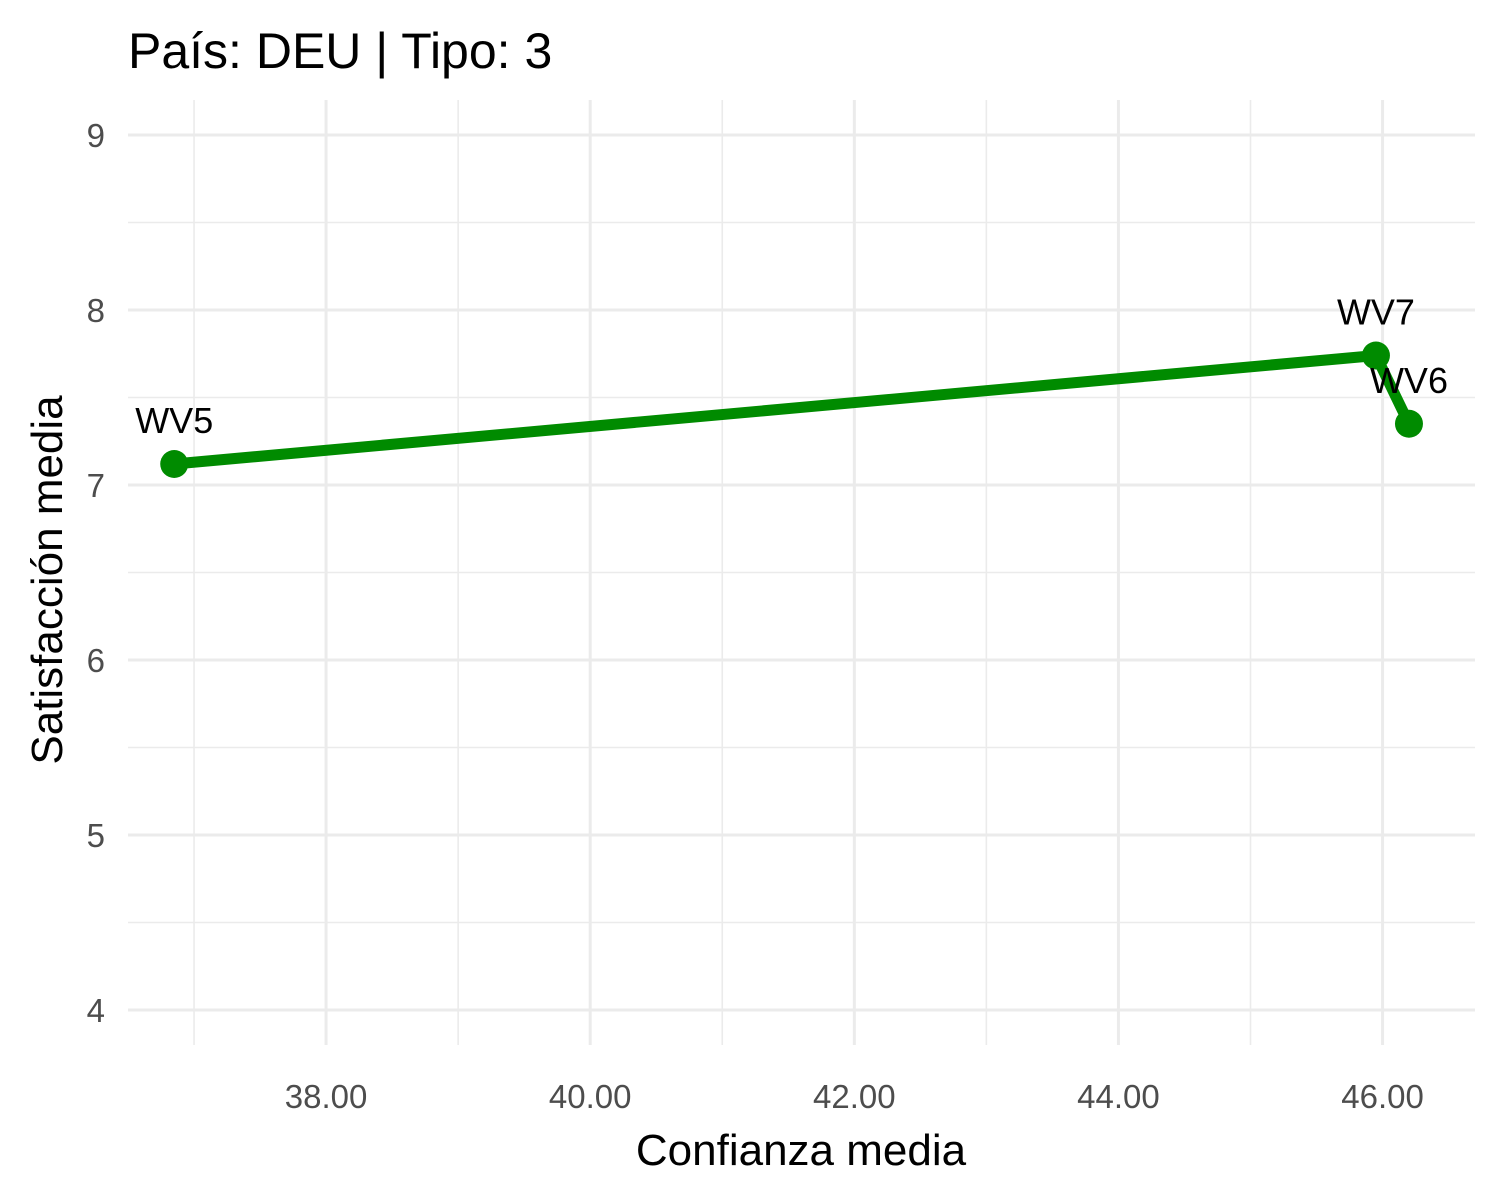  Describe the element at coordinates (96, 310) in the screenshot. I see `y-tick-label: 8` at that location.